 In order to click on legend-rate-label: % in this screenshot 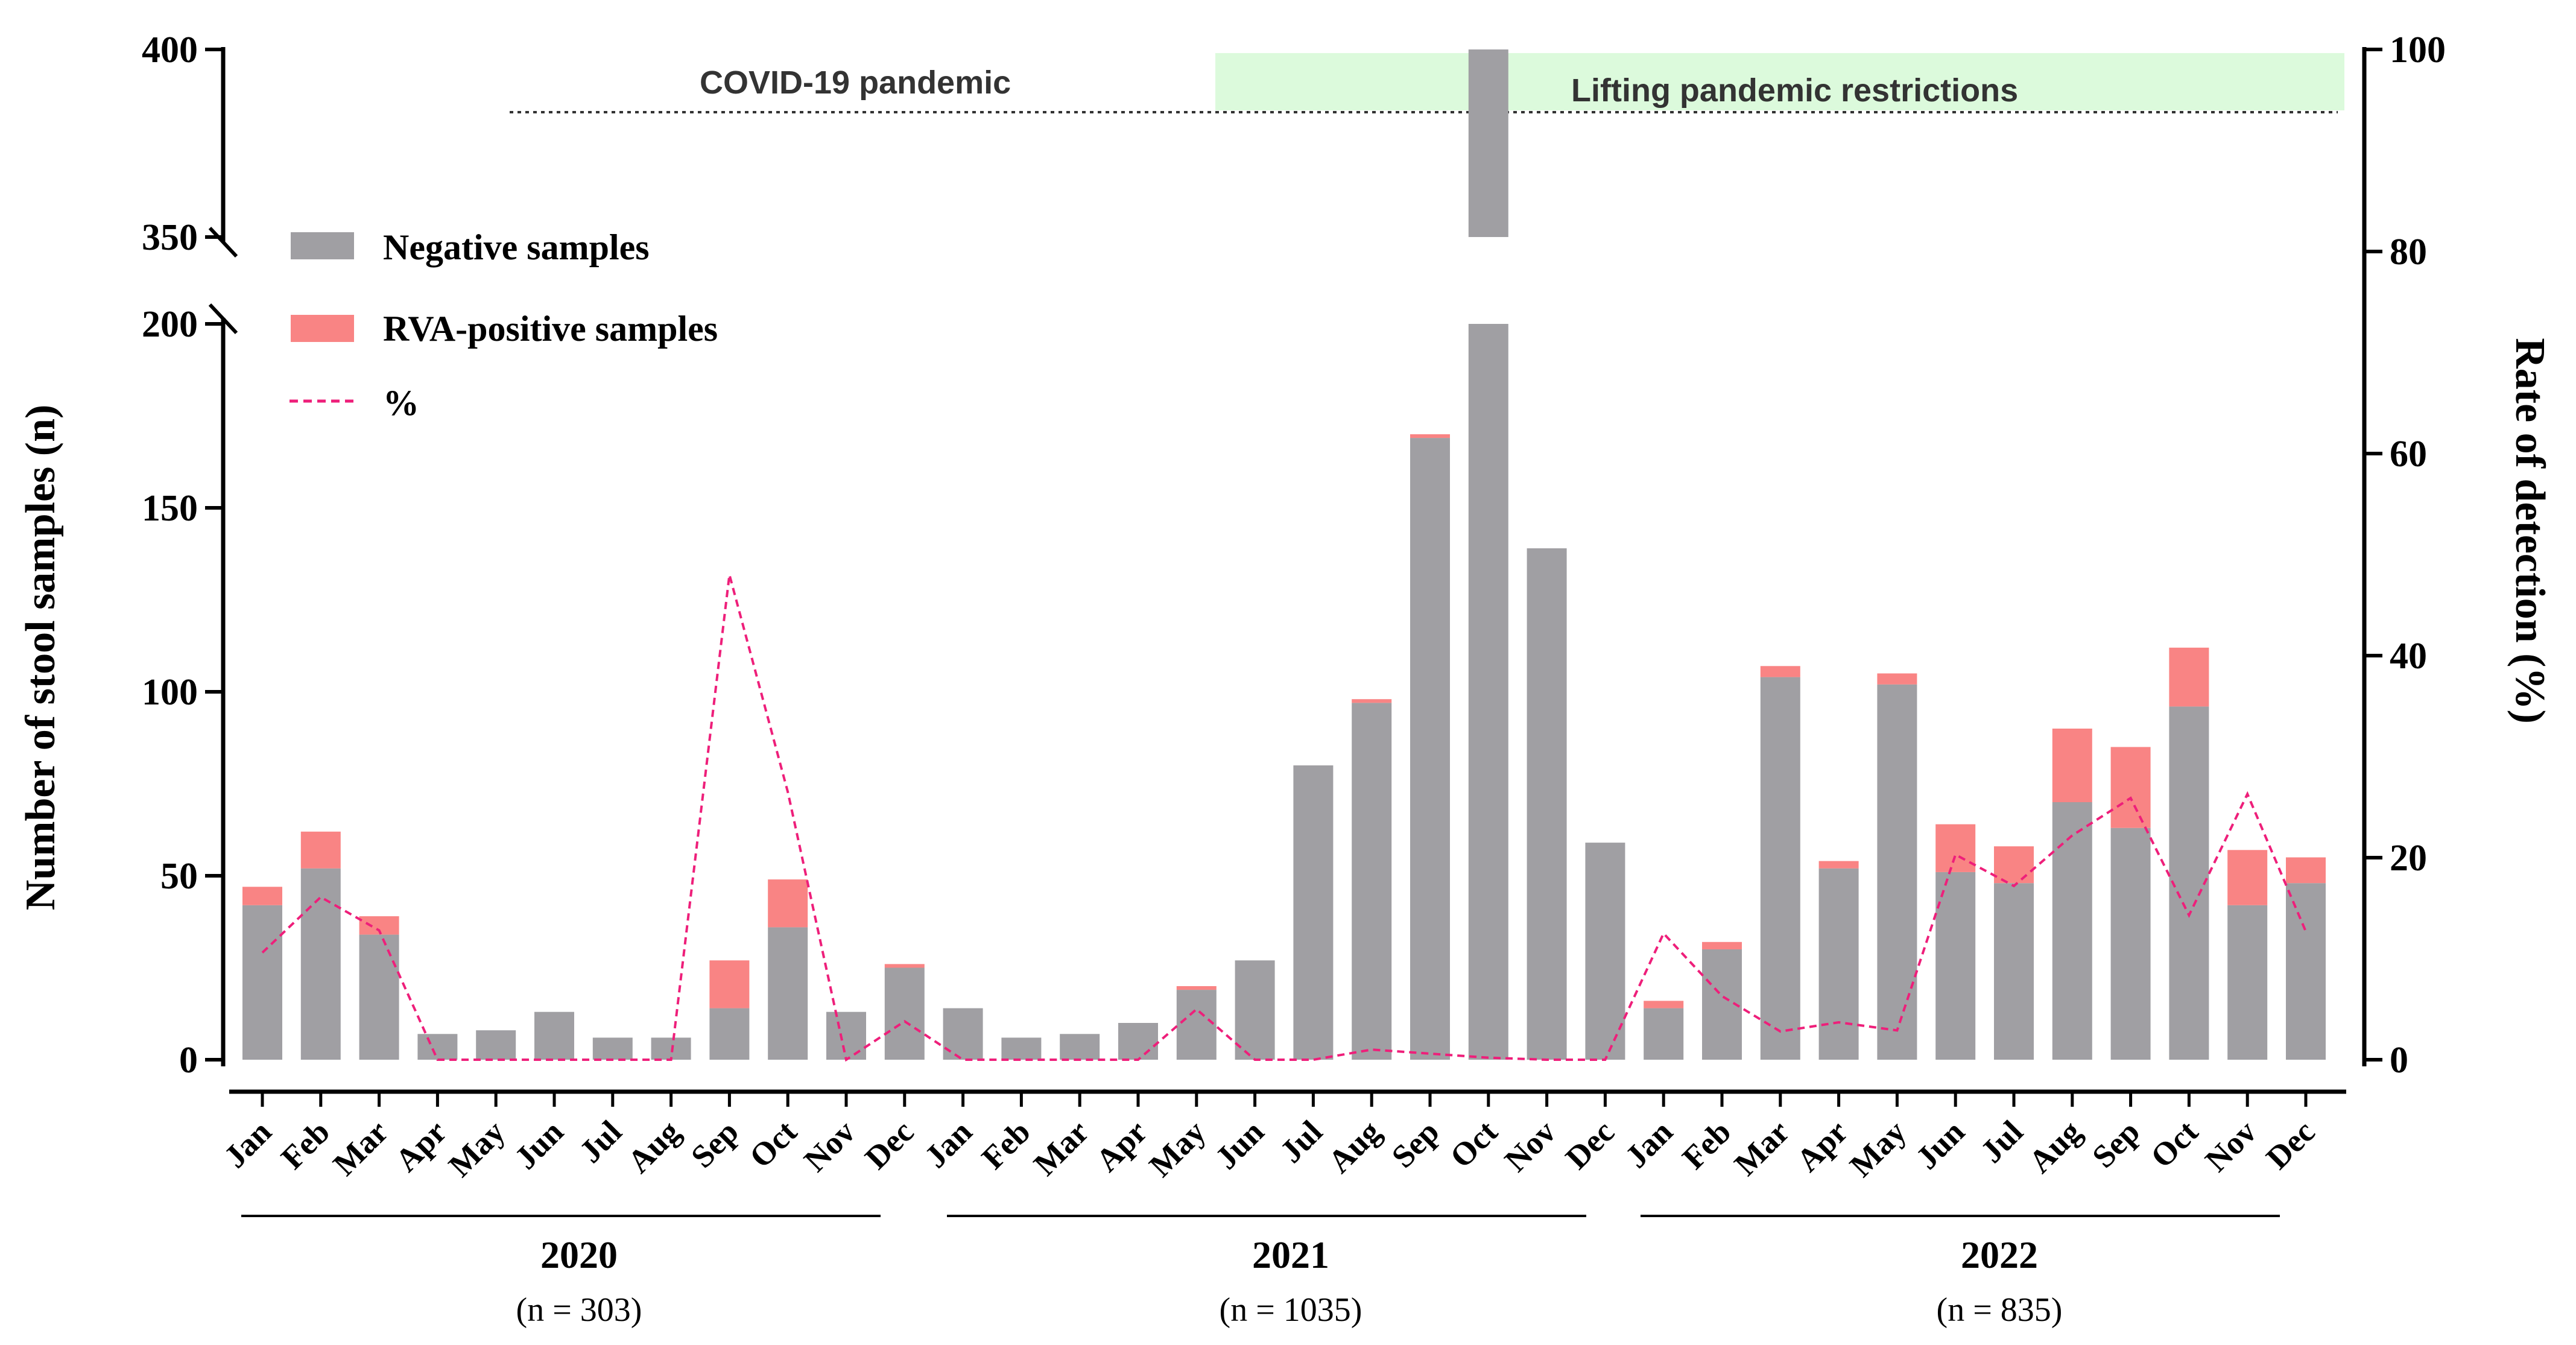, I will do `click(401, 403)`.